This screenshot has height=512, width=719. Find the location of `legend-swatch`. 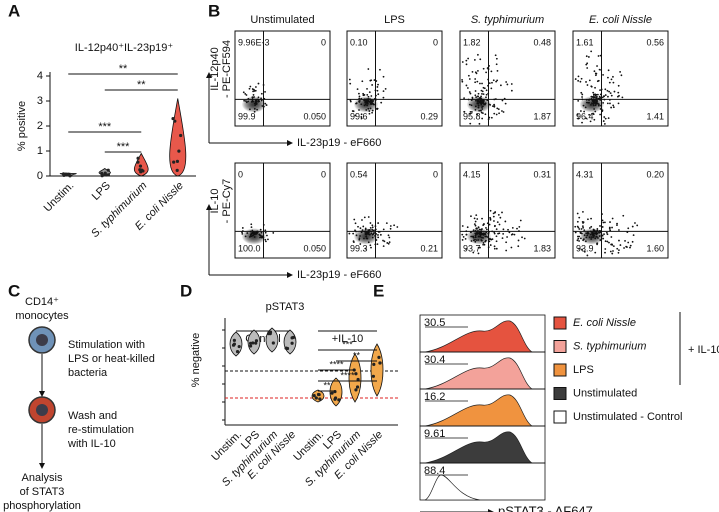

legend-swatch is located at coordinates (560, 346).